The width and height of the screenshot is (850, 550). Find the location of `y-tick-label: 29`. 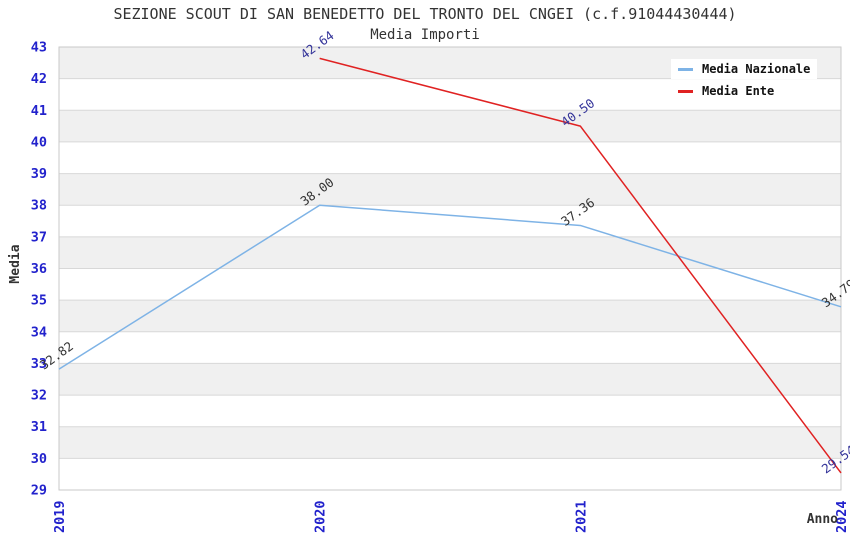

y-tick-label: 29 is located at coordinates (39, 491).